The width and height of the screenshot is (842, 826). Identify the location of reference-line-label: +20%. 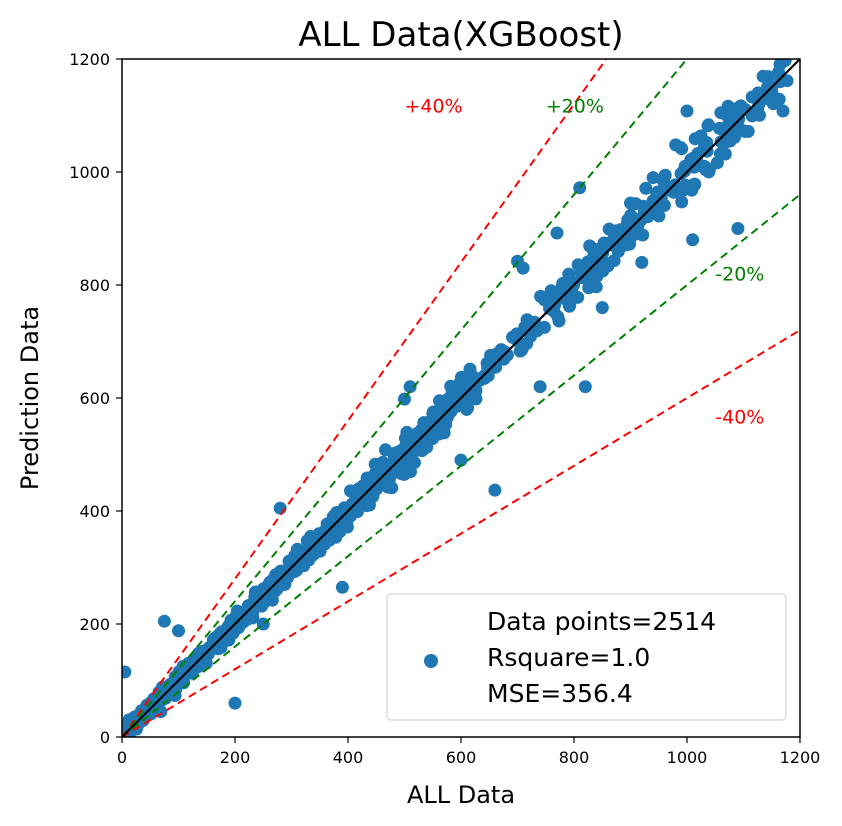
(575, 107).